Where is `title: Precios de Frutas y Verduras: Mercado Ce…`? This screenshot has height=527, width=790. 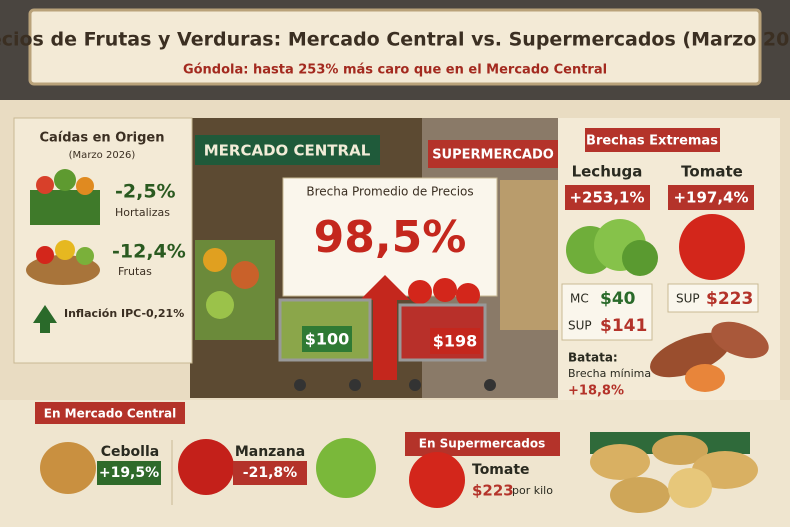
title: Precios de Frutas y Verduras: Mercado Ce… is located at coordinates (395, 40).